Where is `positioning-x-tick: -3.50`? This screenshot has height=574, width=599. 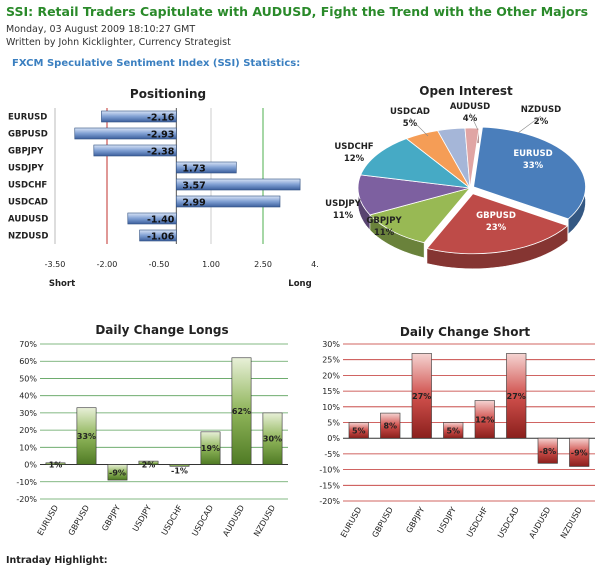 positioning-x-tick: -3.50 is located at coordinates (55, 264).